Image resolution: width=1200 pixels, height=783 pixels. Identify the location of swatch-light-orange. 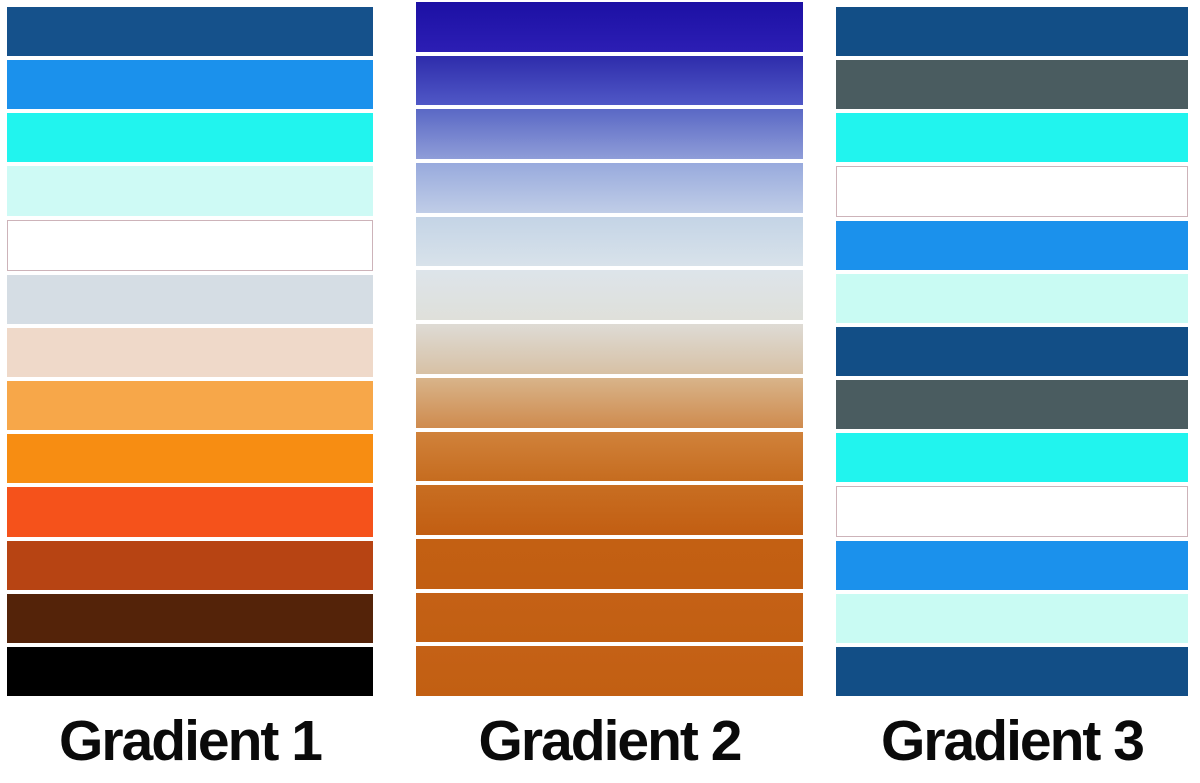
(190, 406).